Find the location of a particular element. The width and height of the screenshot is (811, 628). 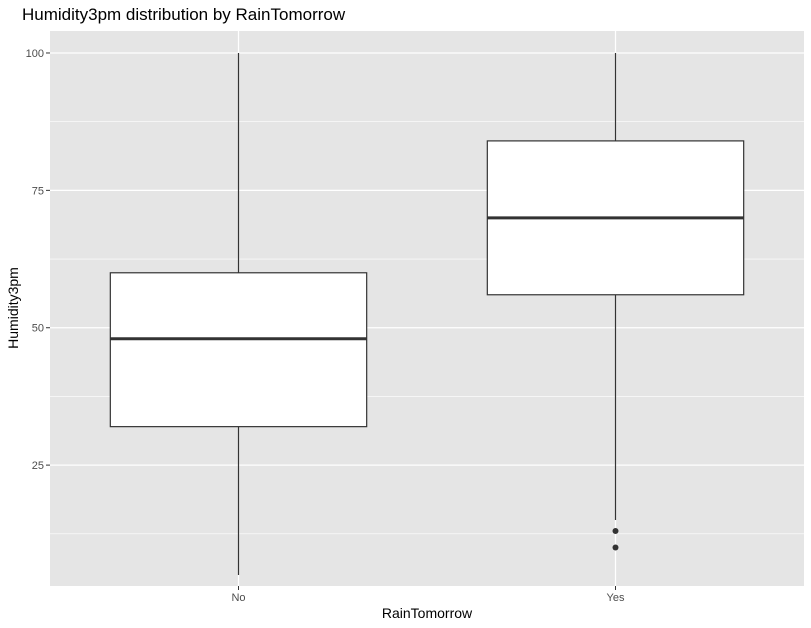

y-tick-label: 75 is located at coordinates (38, 191).